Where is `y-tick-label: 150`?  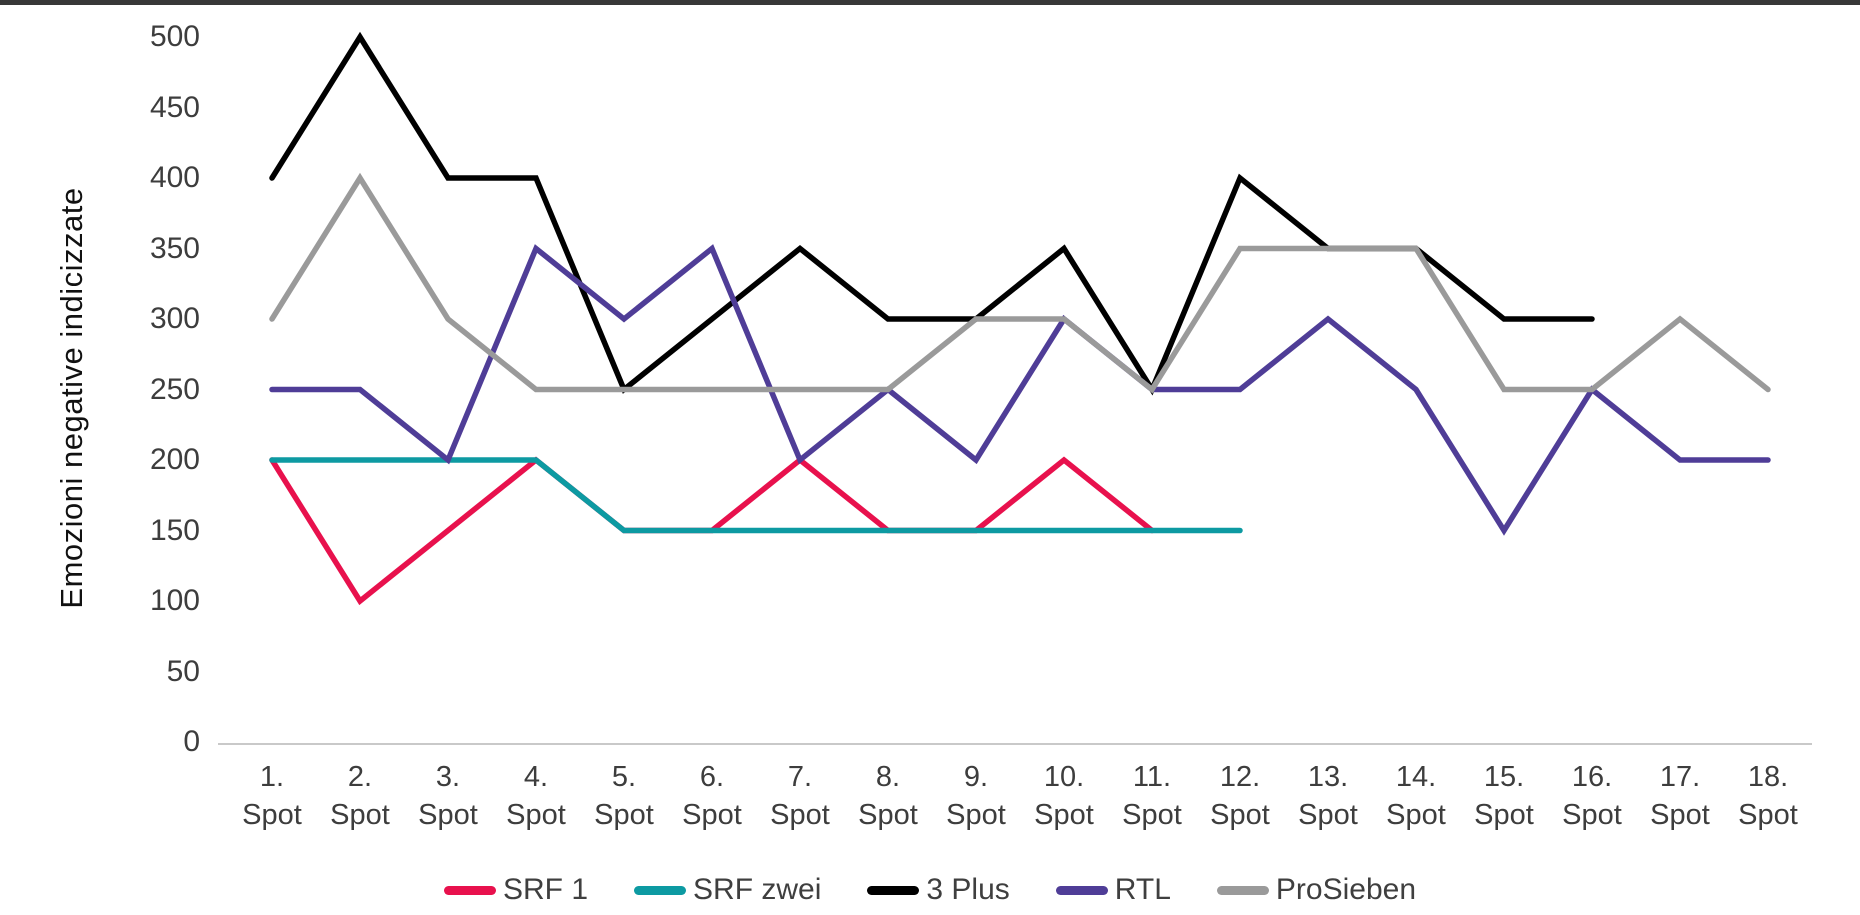
y-tick-label: 150 is located at coordinates (174, 530).